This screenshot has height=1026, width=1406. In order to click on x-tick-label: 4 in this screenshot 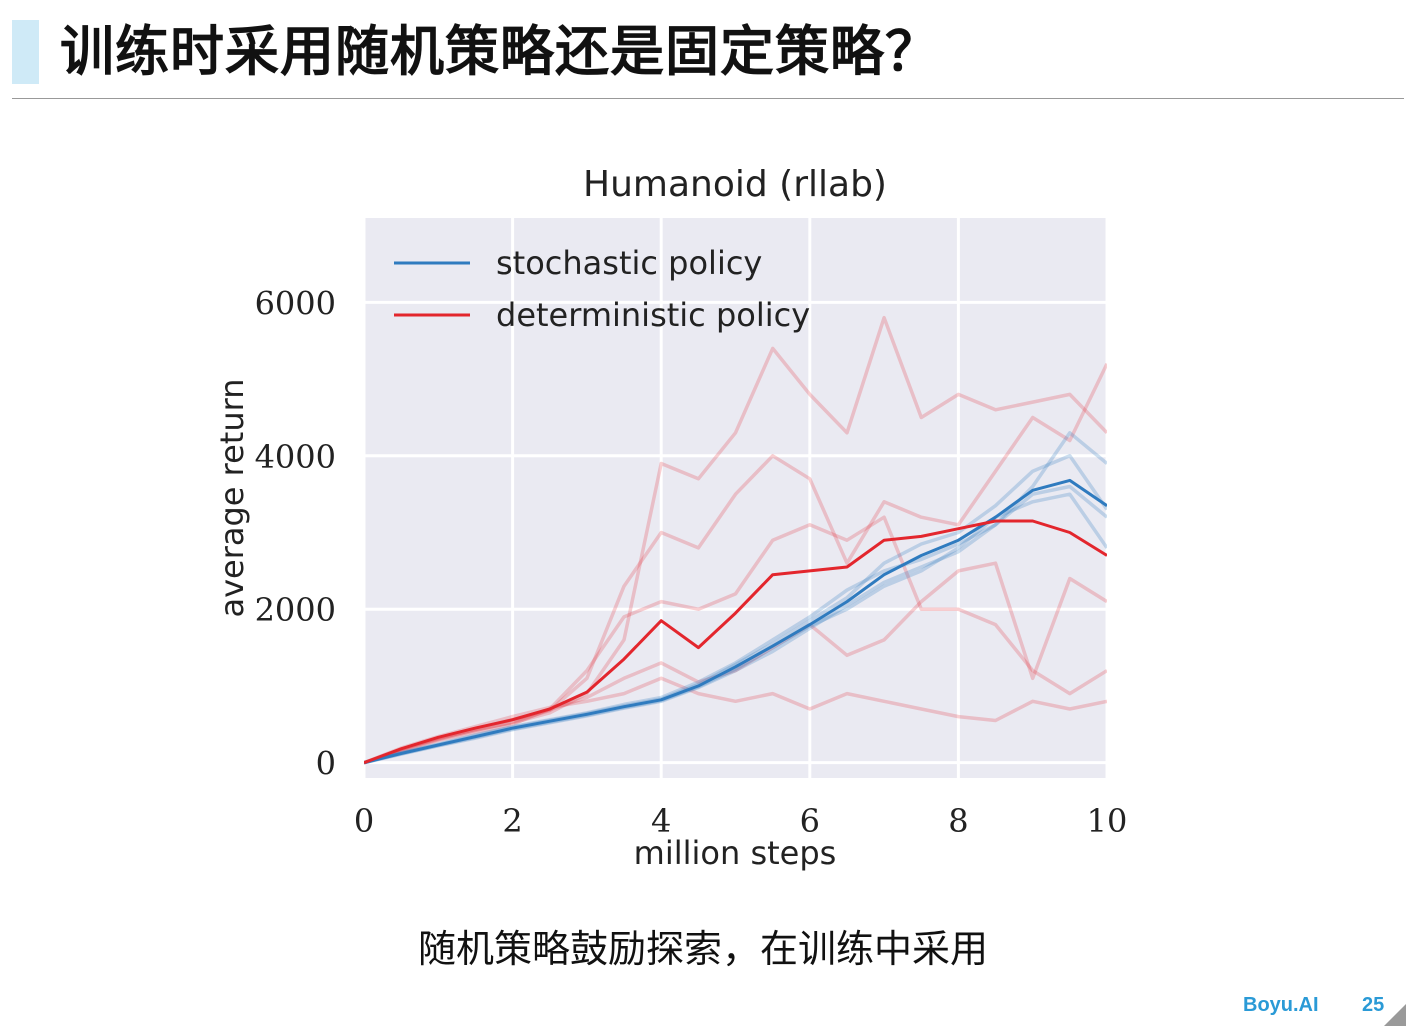, I will do `click(661, 821)`.